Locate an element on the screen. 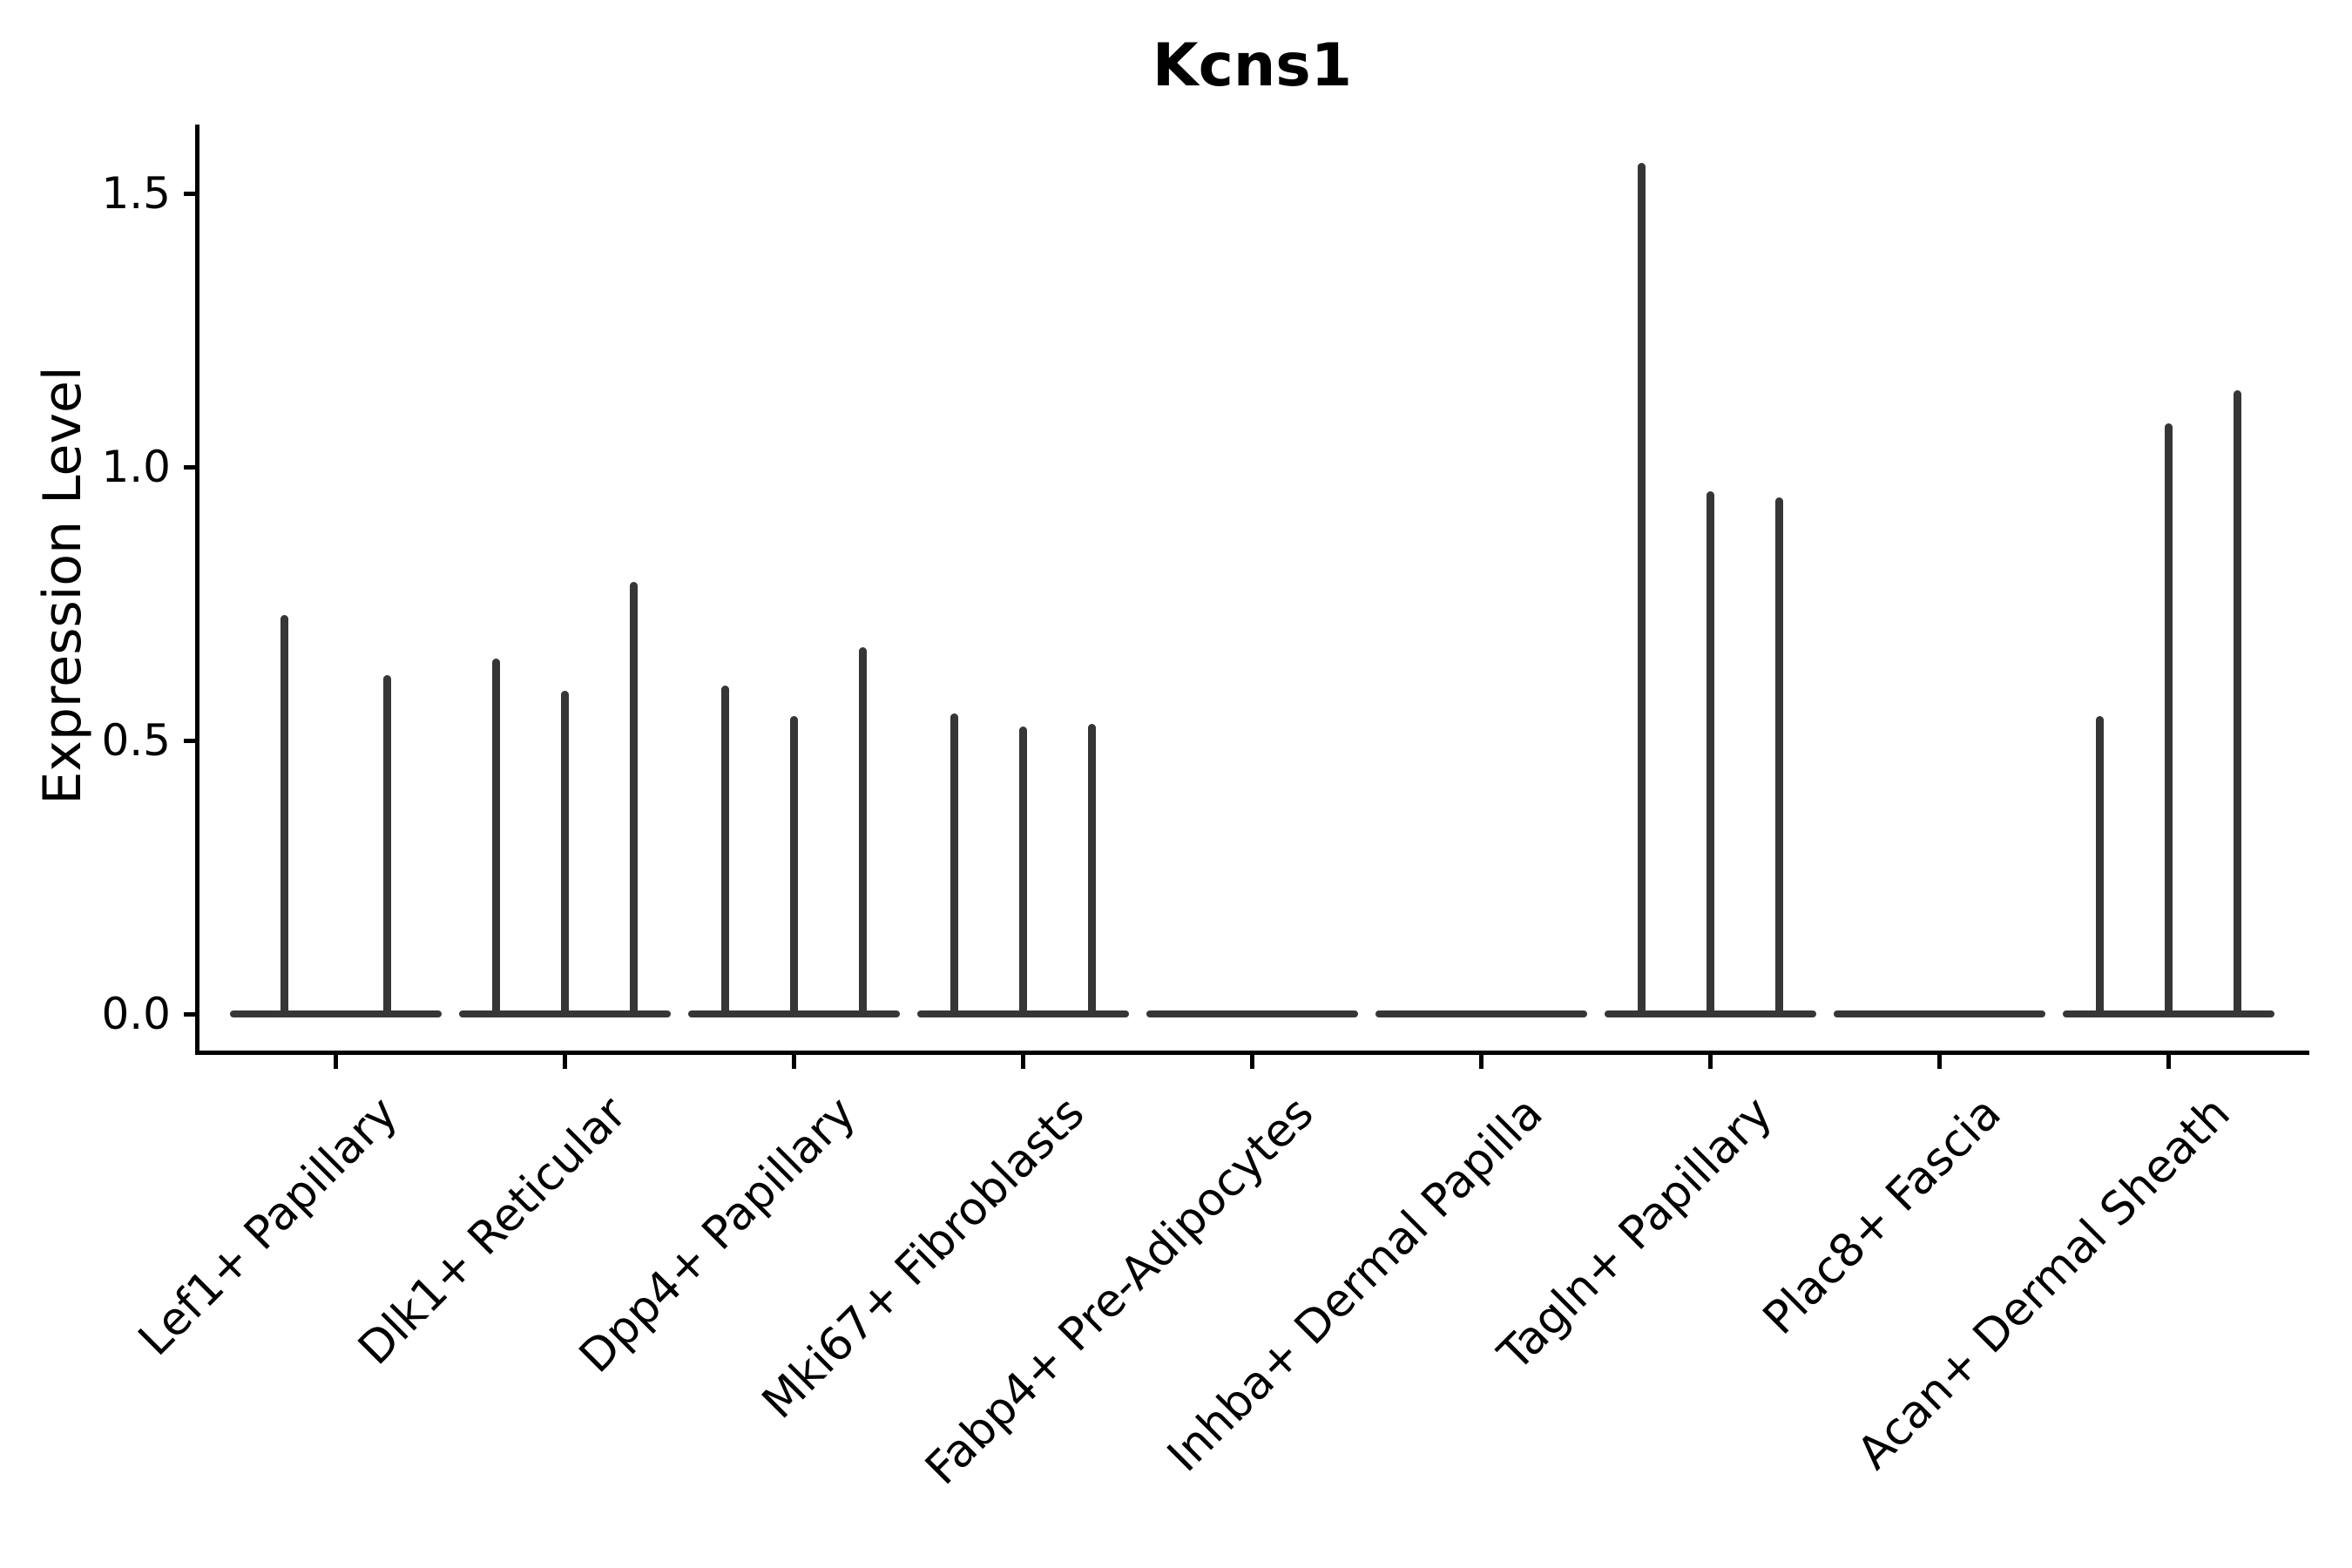 The image size is (2352, 1568). y-tick-label: 1.0 is located at coordinates (136, 467).